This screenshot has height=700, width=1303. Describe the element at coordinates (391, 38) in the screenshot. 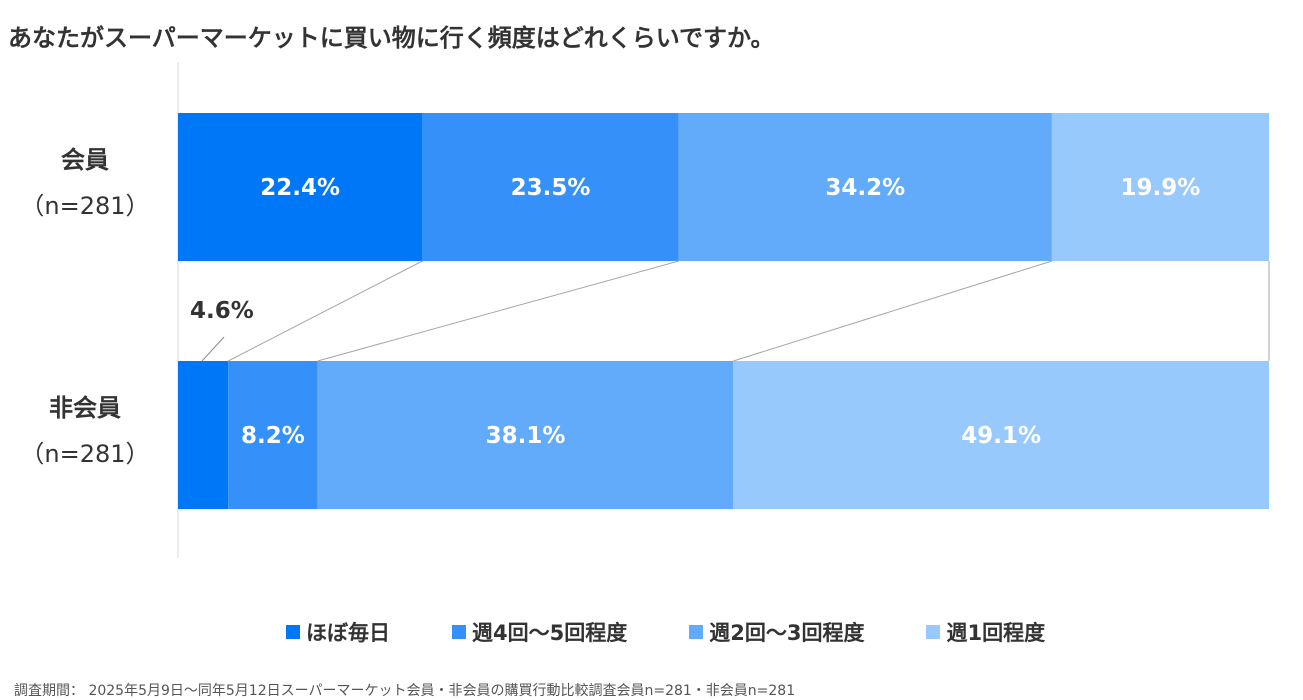

I see `chart-title: あなたがスーパーマーケットに買い物に行く頻度はどれくらいですか。` at that location.